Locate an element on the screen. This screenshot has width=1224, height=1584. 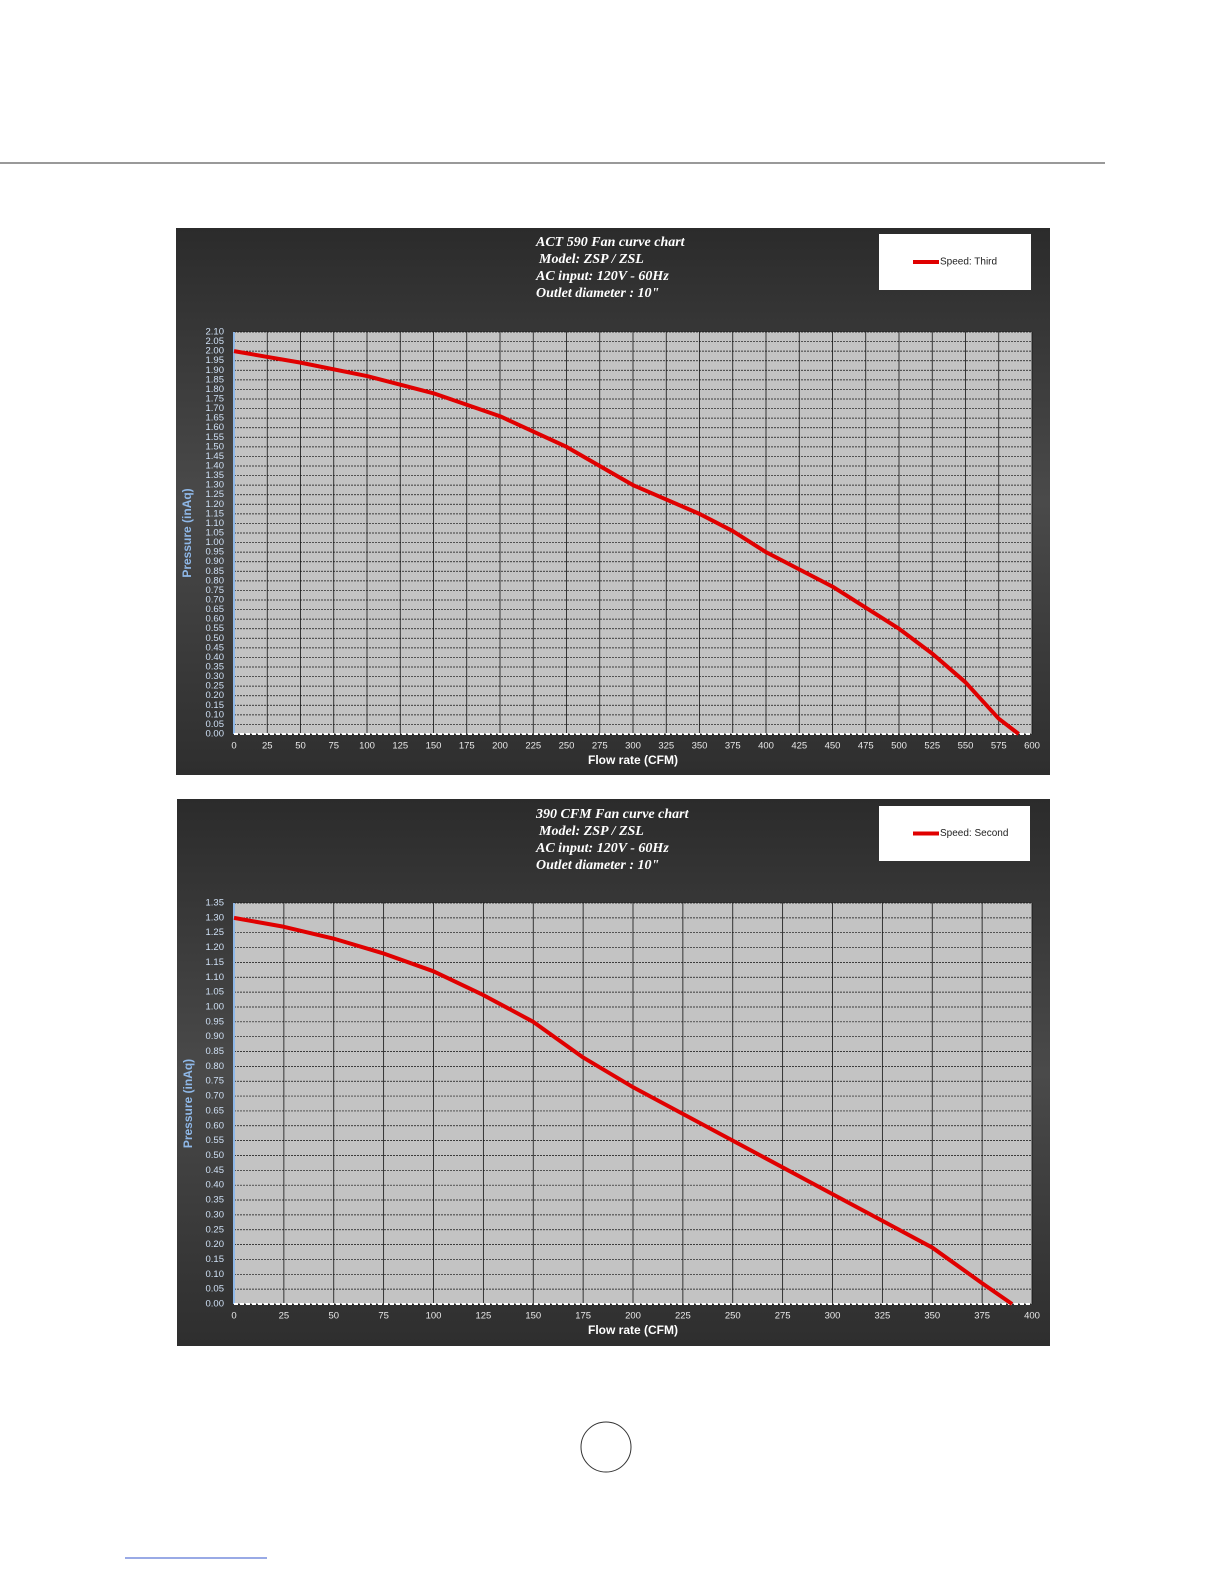
x-tick-label: 475 is located at coordinates (866, 746).